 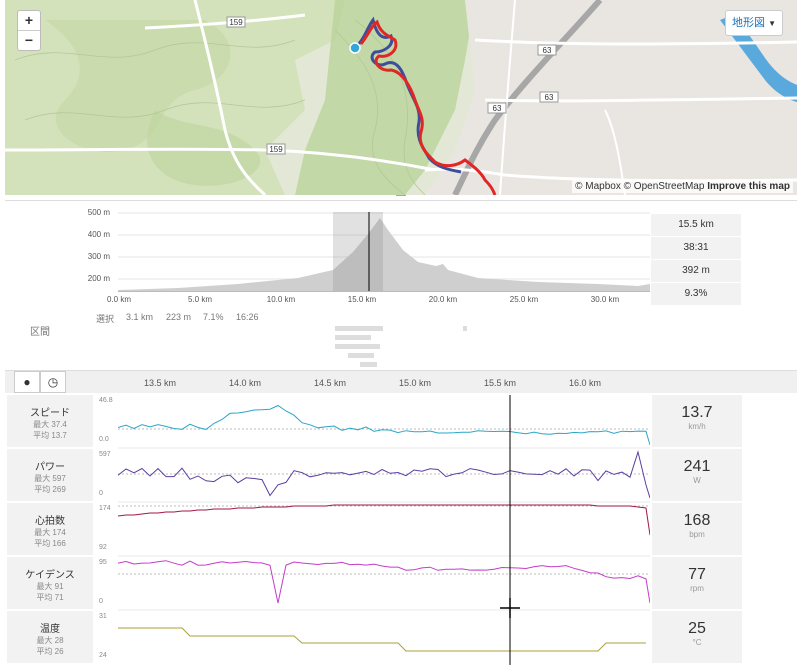 What do you see at coordinates (29, 40) in the screenshot?
I see `zoom-out-button: −` at bounding box center [29, 40].